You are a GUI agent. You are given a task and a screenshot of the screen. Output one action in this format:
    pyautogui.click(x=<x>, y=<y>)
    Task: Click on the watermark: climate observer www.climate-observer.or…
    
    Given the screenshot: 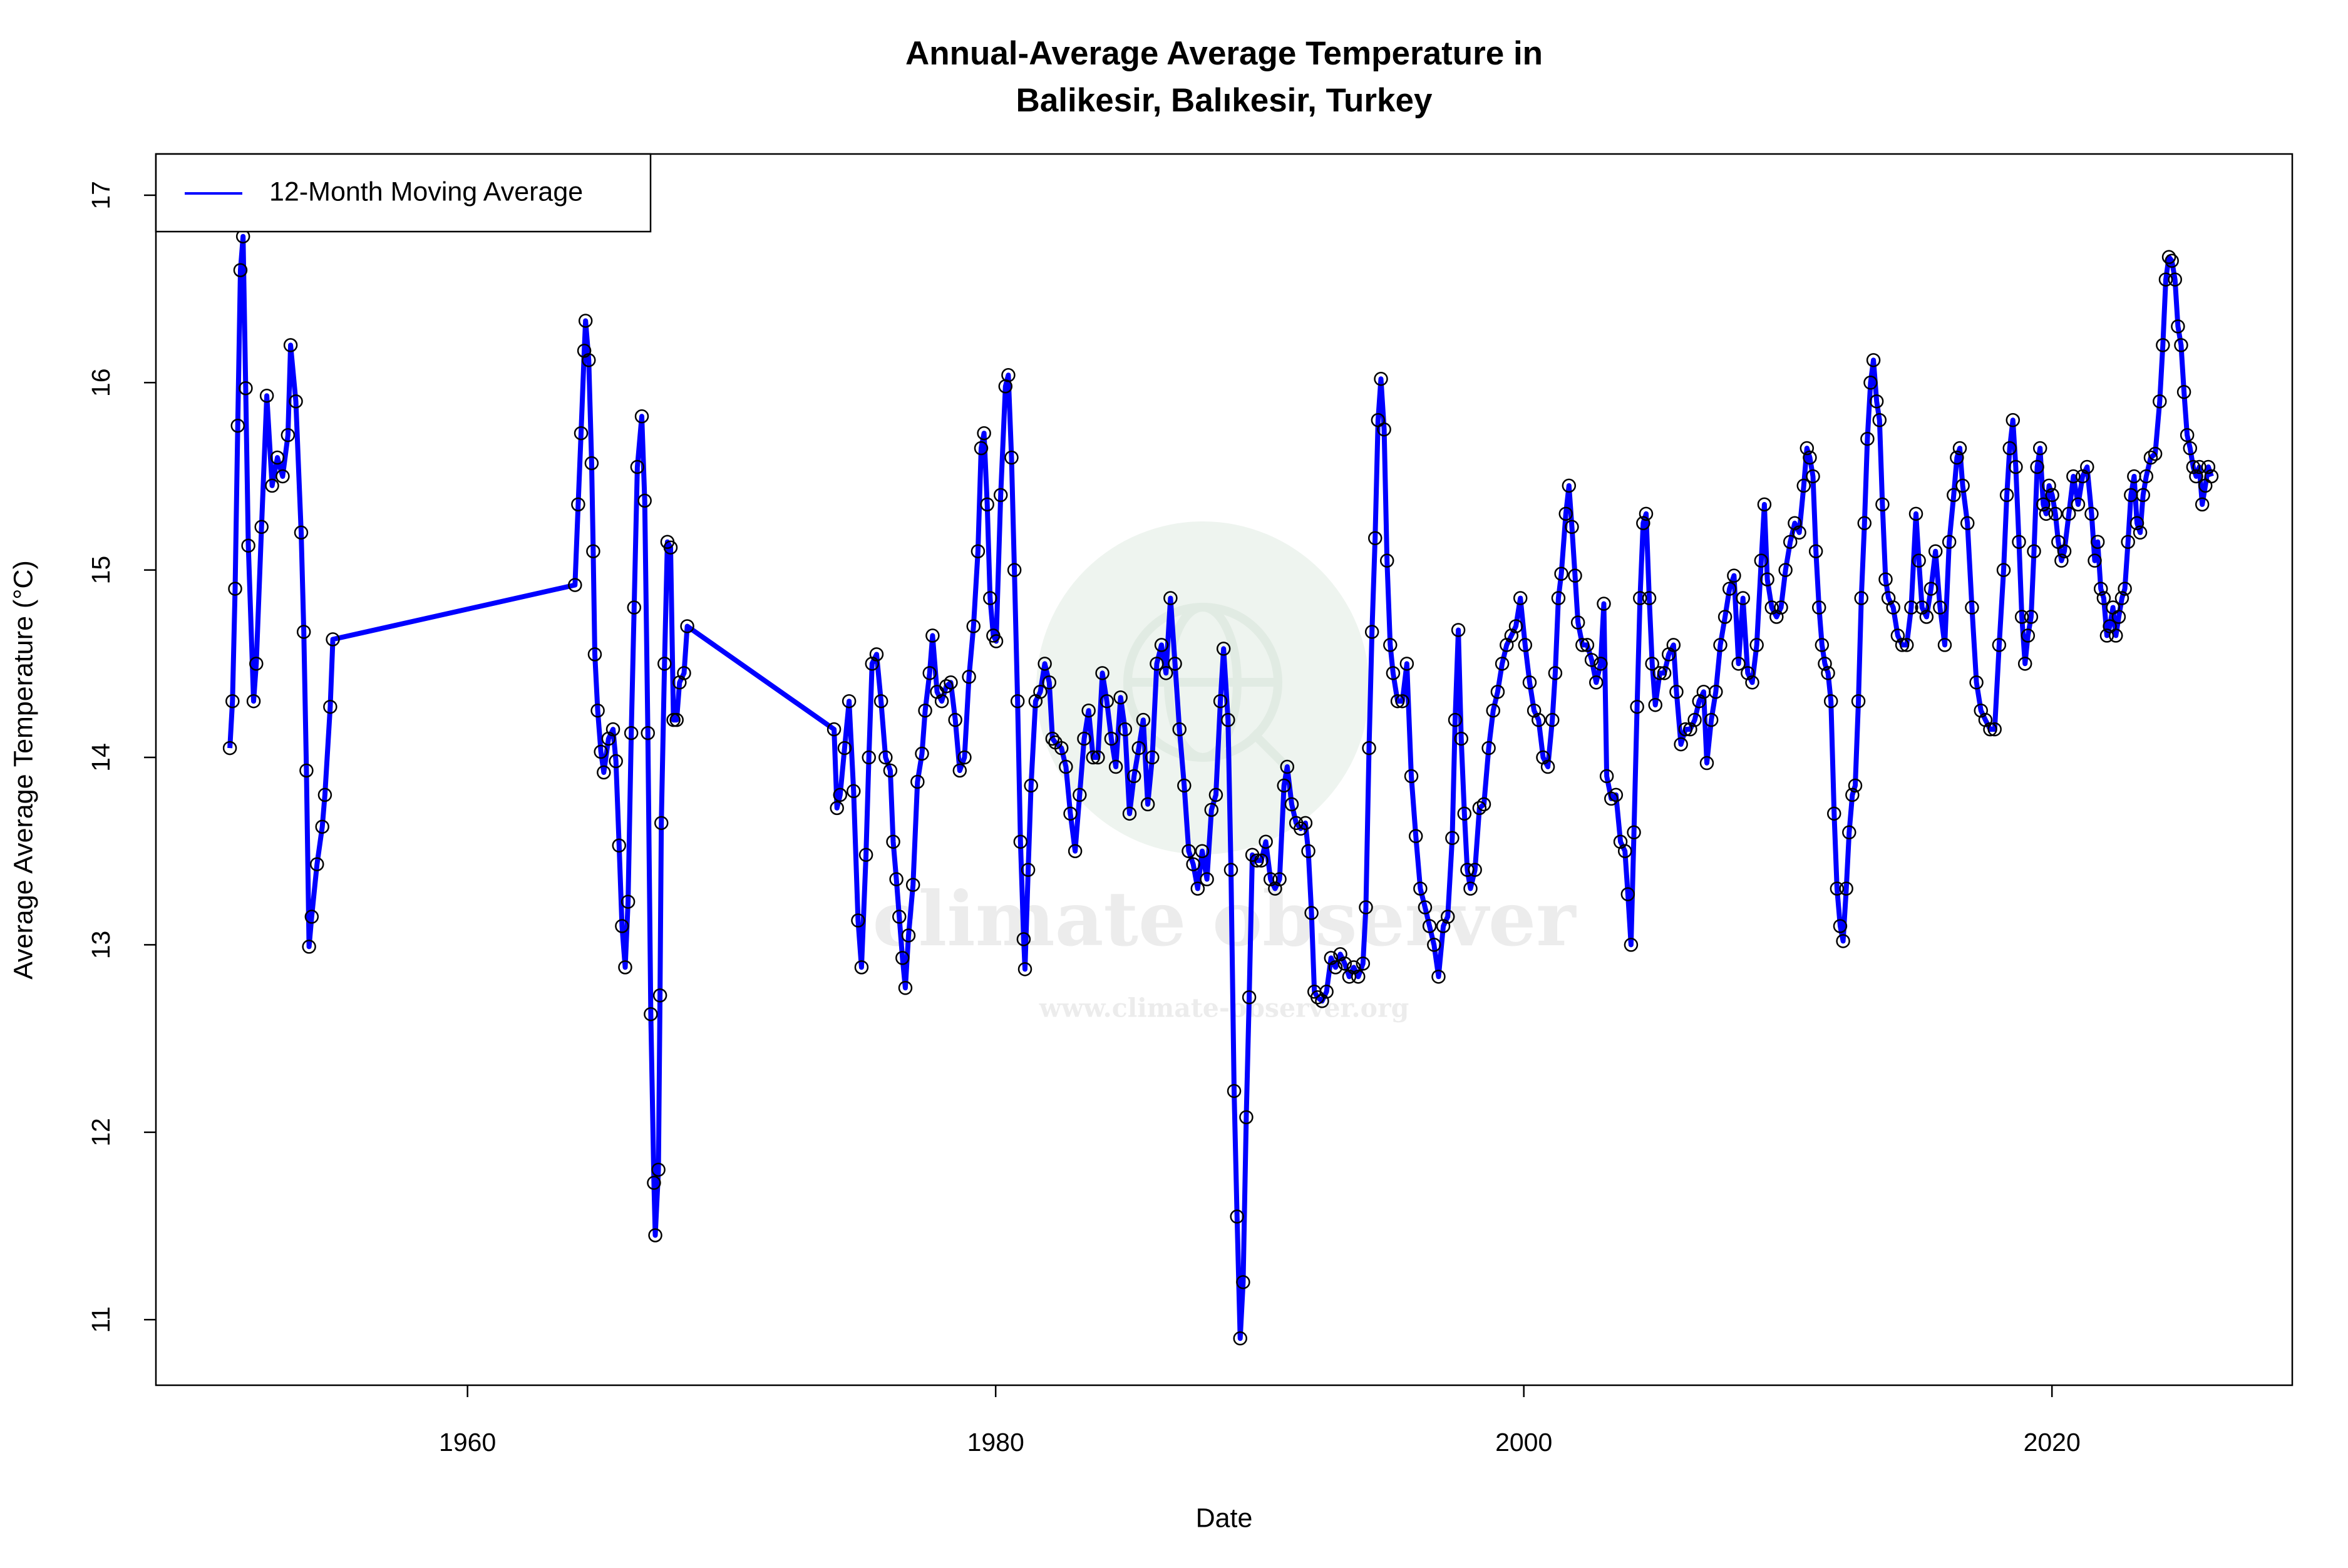 What is the action you would take?
    pyautogui.click(x=1225, y=772)
    